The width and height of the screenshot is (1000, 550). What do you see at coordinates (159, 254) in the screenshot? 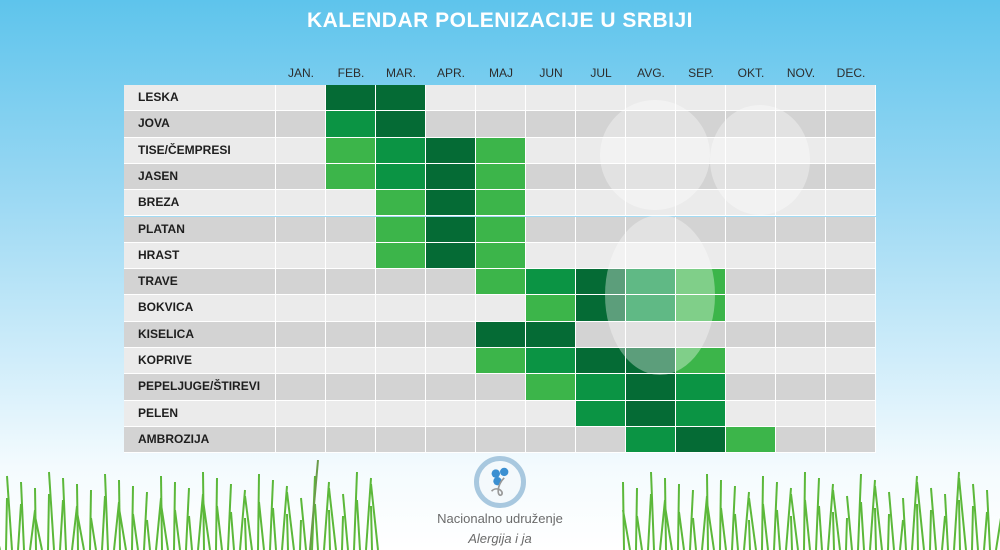
I see `plant-label: HRAST` at bounding box center [159, 254].